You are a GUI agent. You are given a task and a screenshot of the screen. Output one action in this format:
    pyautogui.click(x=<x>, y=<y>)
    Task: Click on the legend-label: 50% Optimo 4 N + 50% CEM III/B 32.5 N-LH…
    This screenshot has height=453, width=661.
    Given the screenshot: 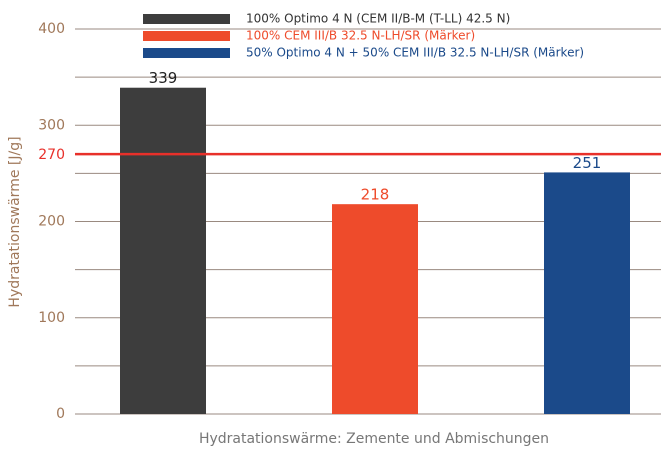 What is the action you would take?
    pyautogui.click(x=415, y=53)
    